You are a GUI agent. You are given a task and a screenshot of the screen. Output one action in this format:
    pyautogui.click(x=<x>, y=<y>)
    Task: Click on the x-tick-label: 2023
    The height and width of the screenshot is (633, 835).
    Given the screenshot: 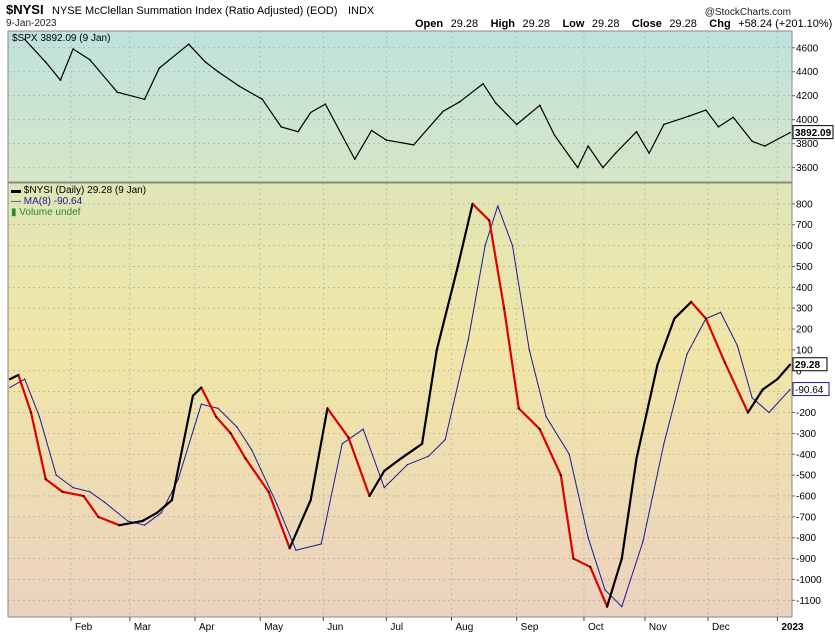 What is the action you would take?
    pyautogui.click(x=792, y=627)
    